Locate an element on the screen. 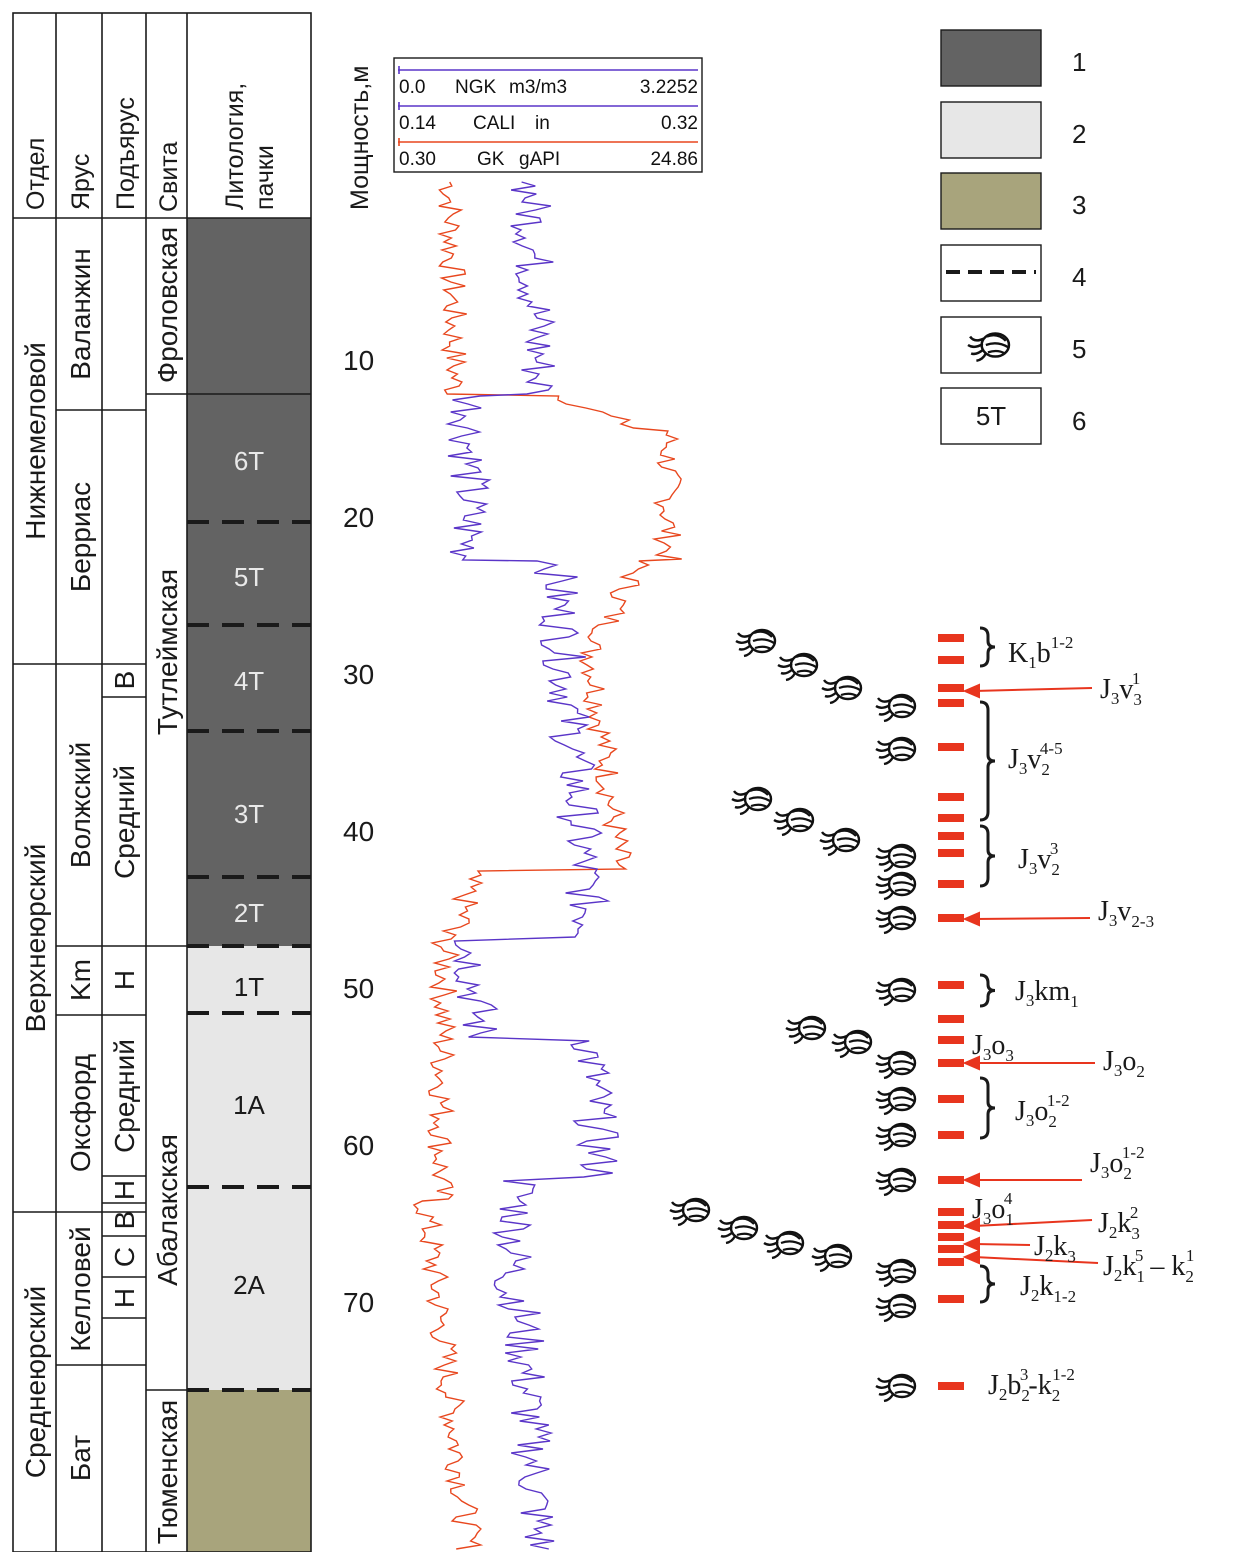 The width and height of the screenshot is (1241, 1552). legend-num: 1 is located at coordinates (1079, 62).